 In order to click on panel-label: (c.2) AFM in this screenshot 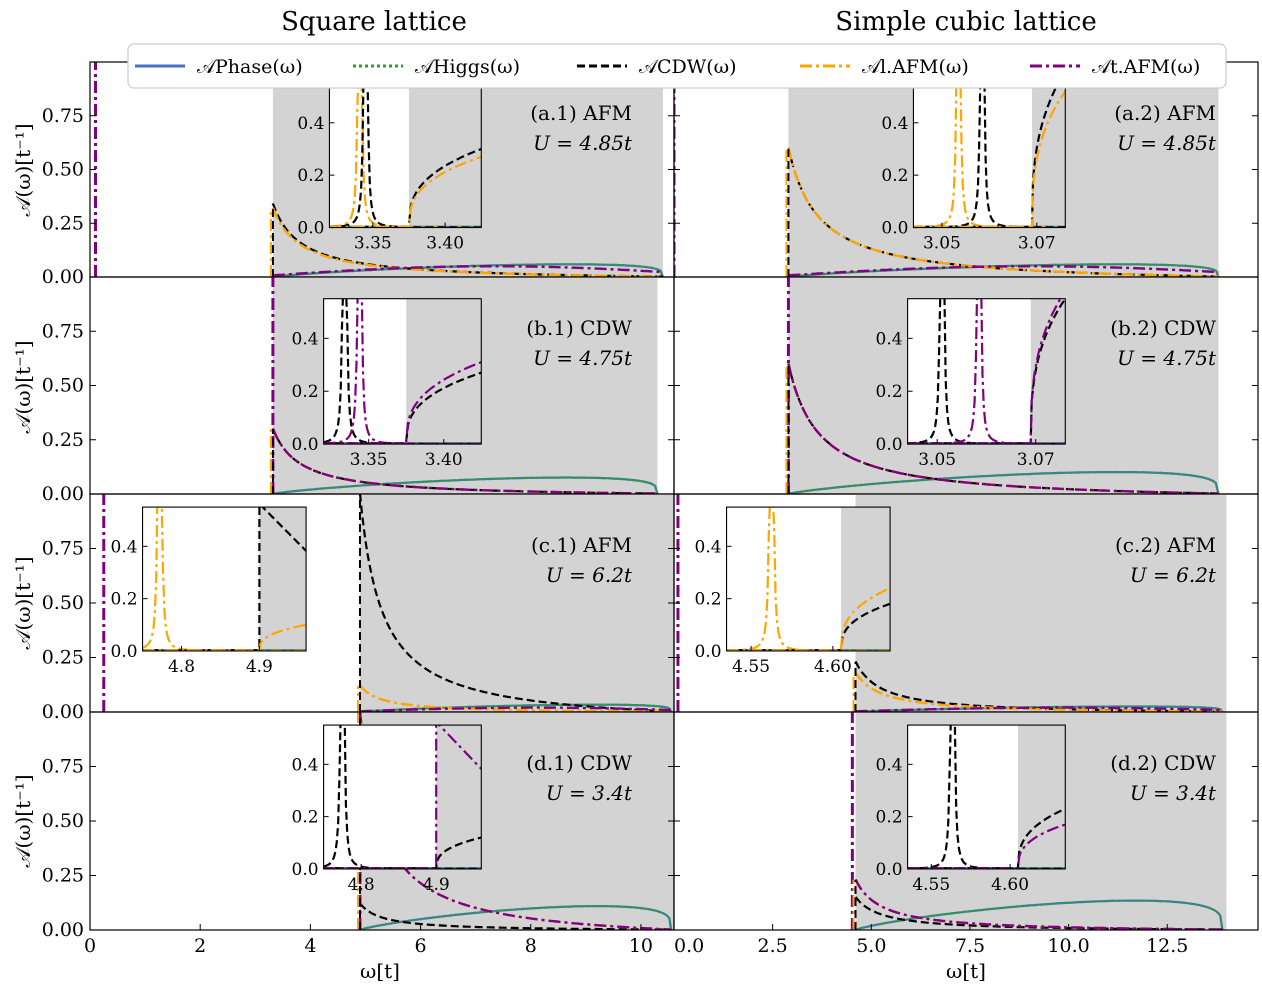, I will do `click(1165, 545)`.